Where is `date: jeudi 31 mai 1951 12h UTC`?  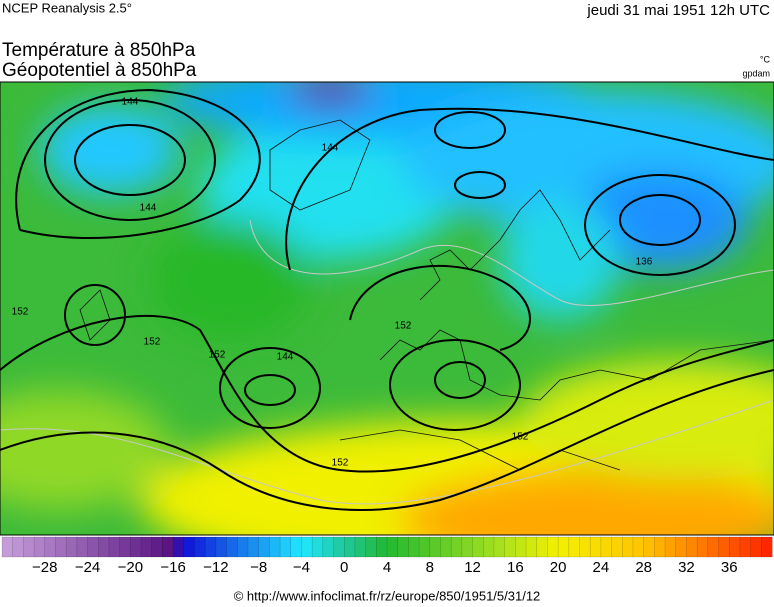 date: jeudi 31 mai 1951 12h UTC is located at coordinates (678, 10).